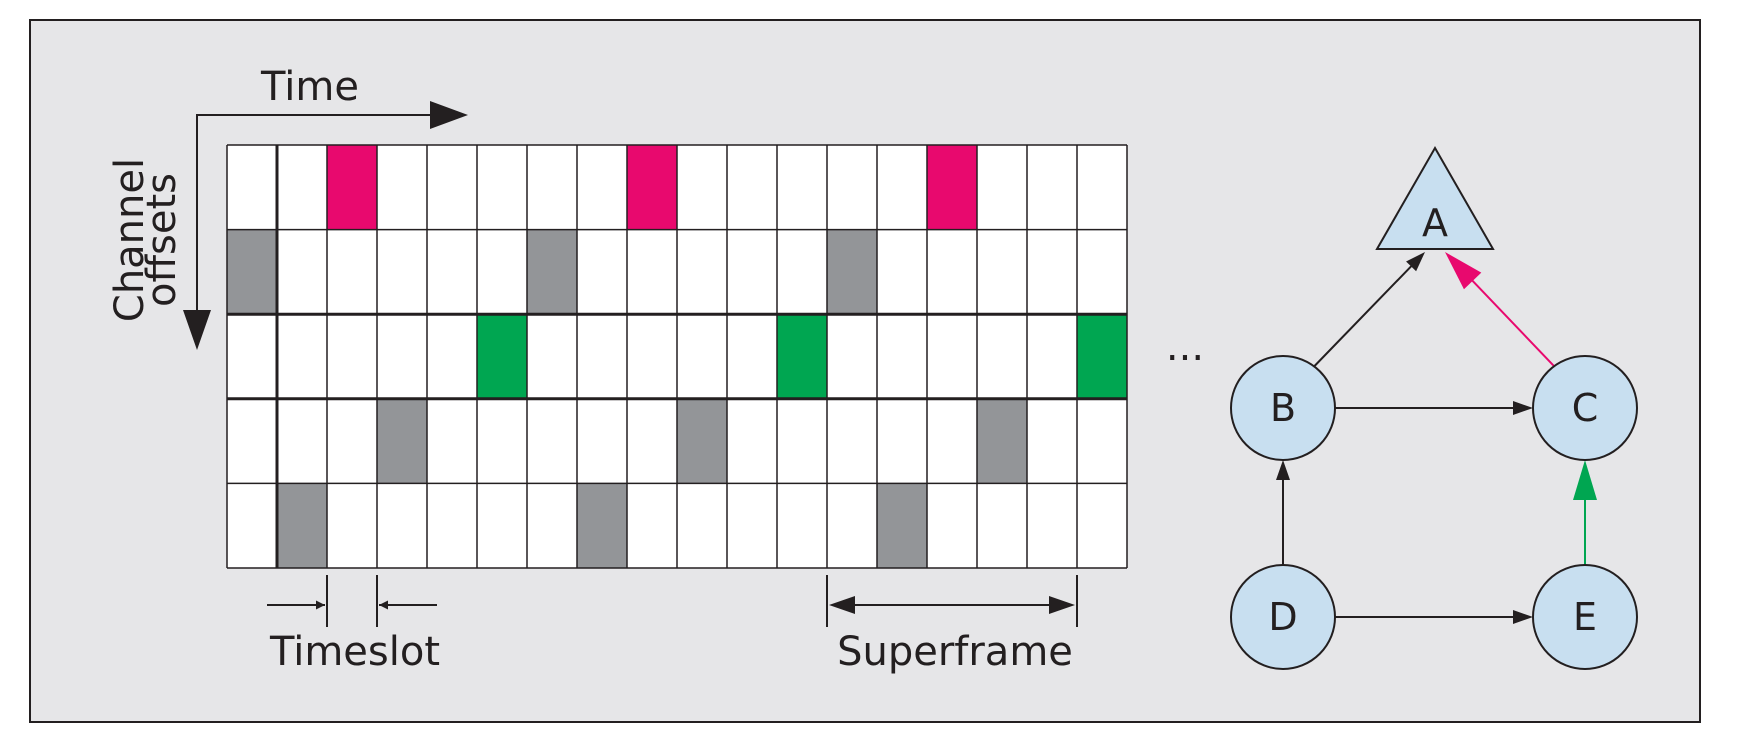  What do you see at coordinates (130, 240) in the screenshot?
I see `channel-offsets-line1: Channel` at bounding box center [130, 240].